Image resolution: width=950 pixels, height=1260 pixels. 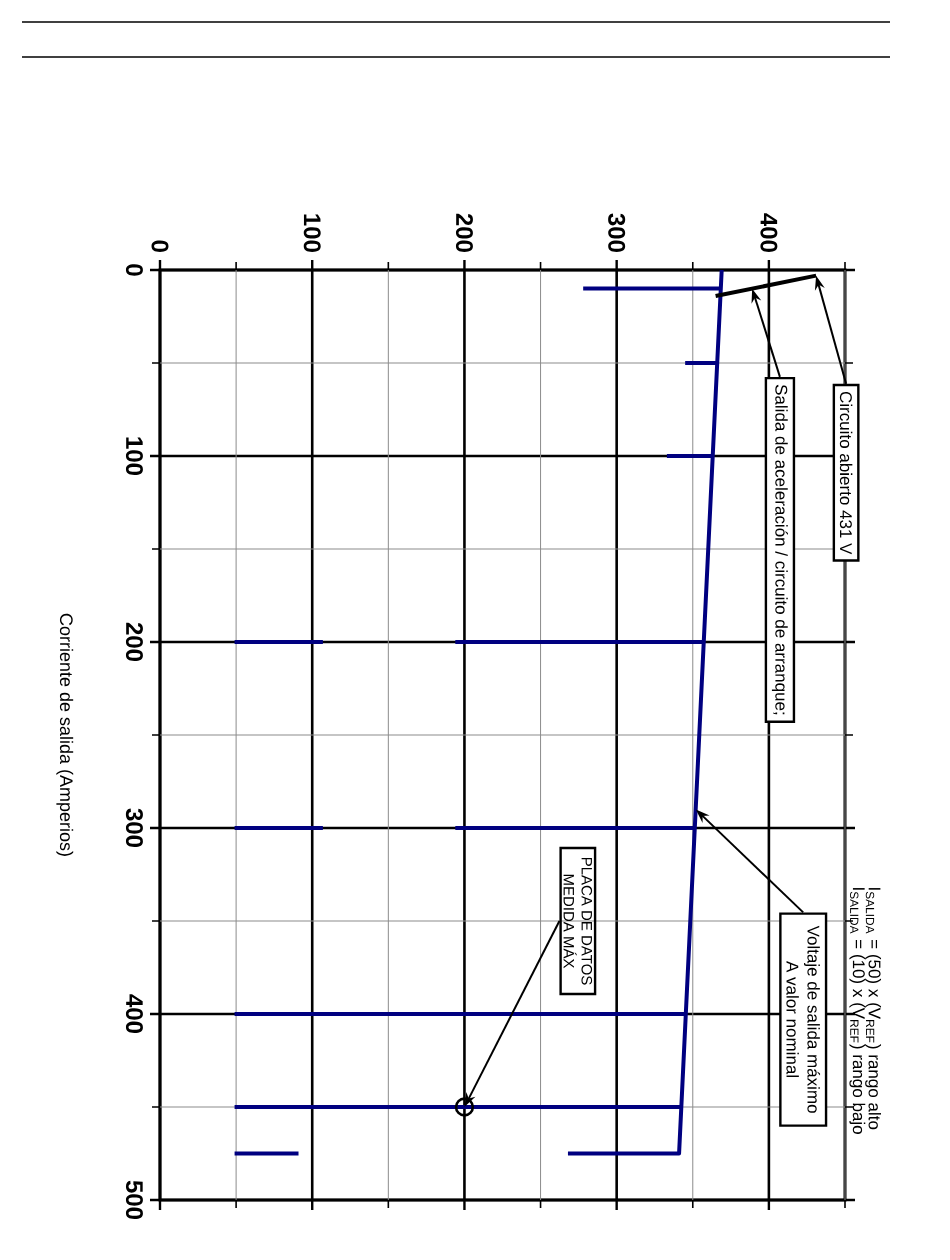 What do you see at coordinates (769, 232) in the screenshot?
I see `x-tick-label: 400` at bounding box center [769, 232].